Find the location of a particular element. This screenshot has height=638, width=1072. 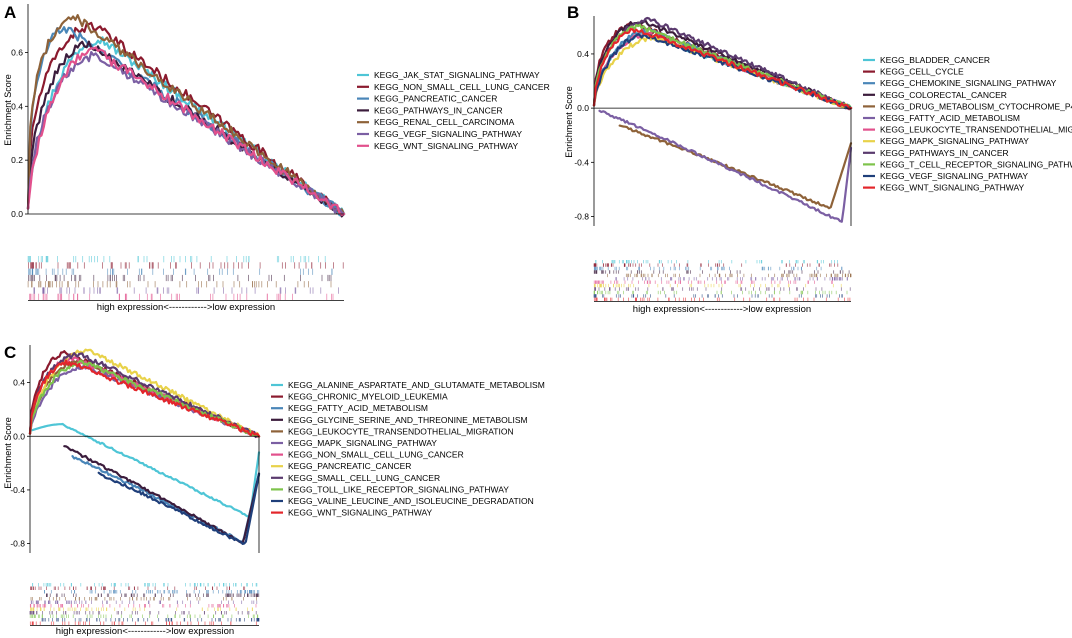

panel-label-c: C is located at coordinates (10, 352).